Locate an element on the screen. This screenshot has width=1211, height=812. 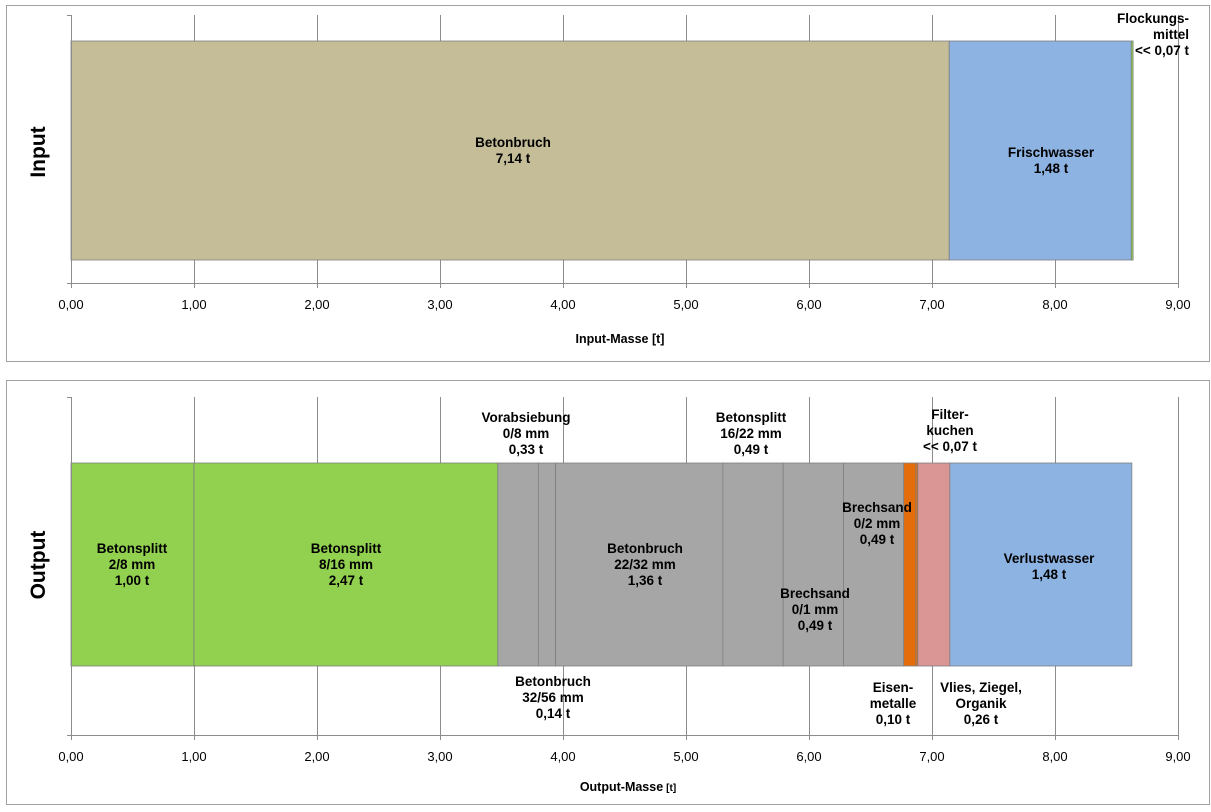
bar-segment-eisenmetalle is located at coordinates (910, 564).